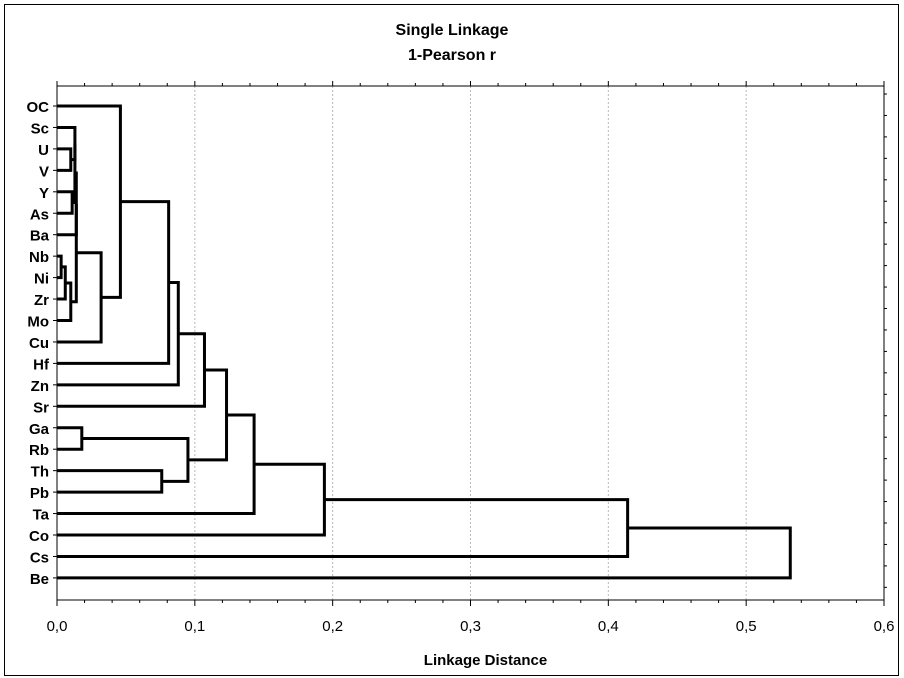 Image resolution: width=904 pixels, height=678 pixels. Describe the element at coordinates (41, 279) in the screenshot. I see `leaf-label: Ni` at that location.